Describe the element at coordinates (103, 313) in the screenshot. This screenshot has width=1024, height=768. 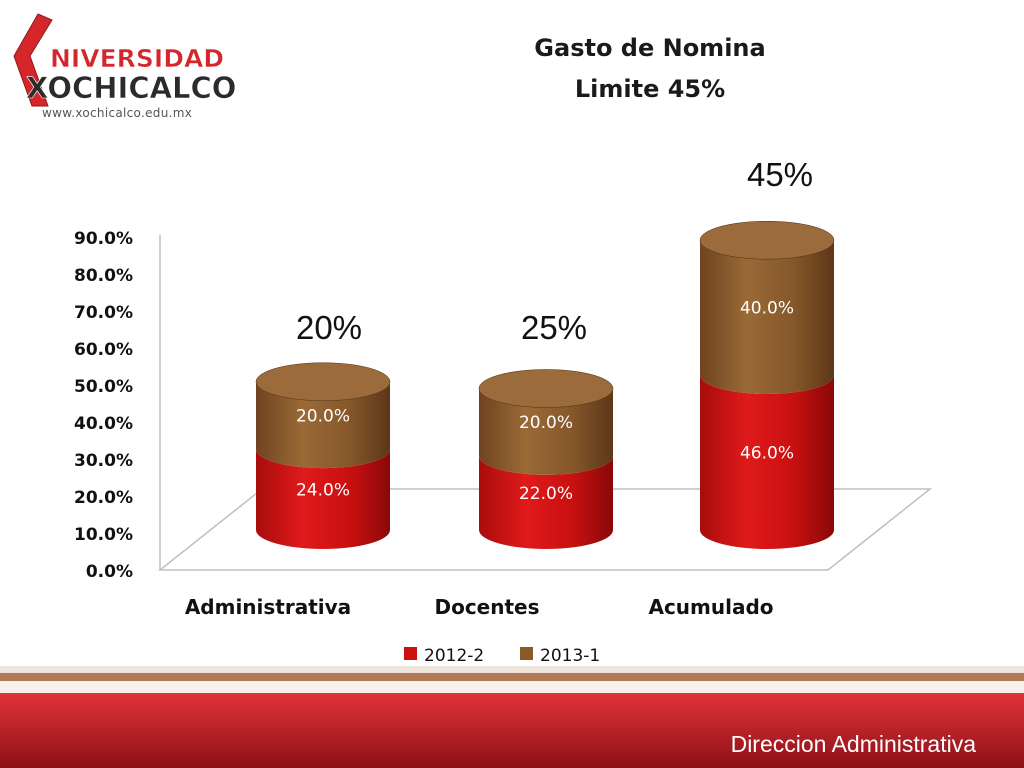
I see `y-tick-label: 70.0%` at that location.